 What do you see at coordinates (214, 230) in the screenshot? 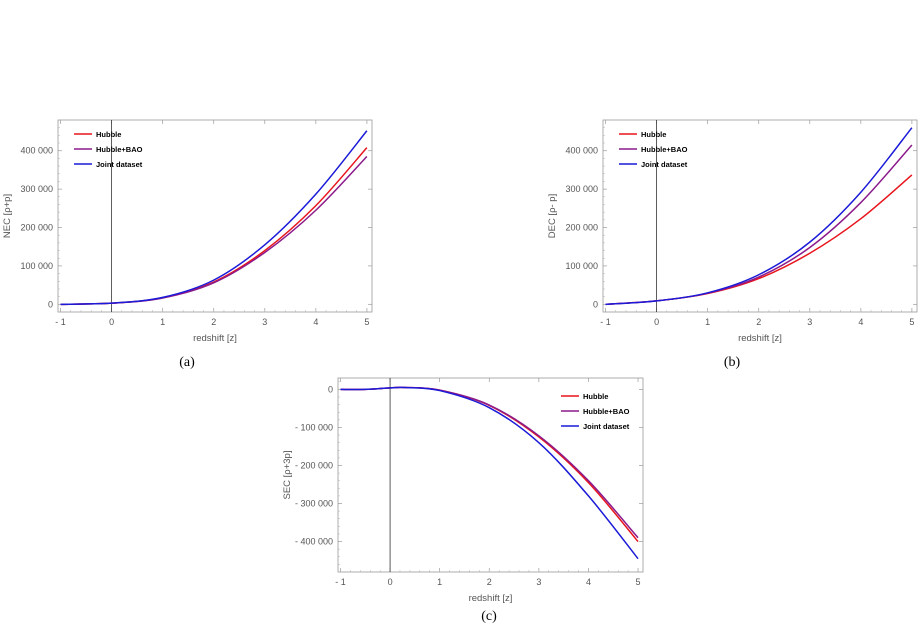
I see `series-line-hubble-bao` at bounding box center [214, 230].